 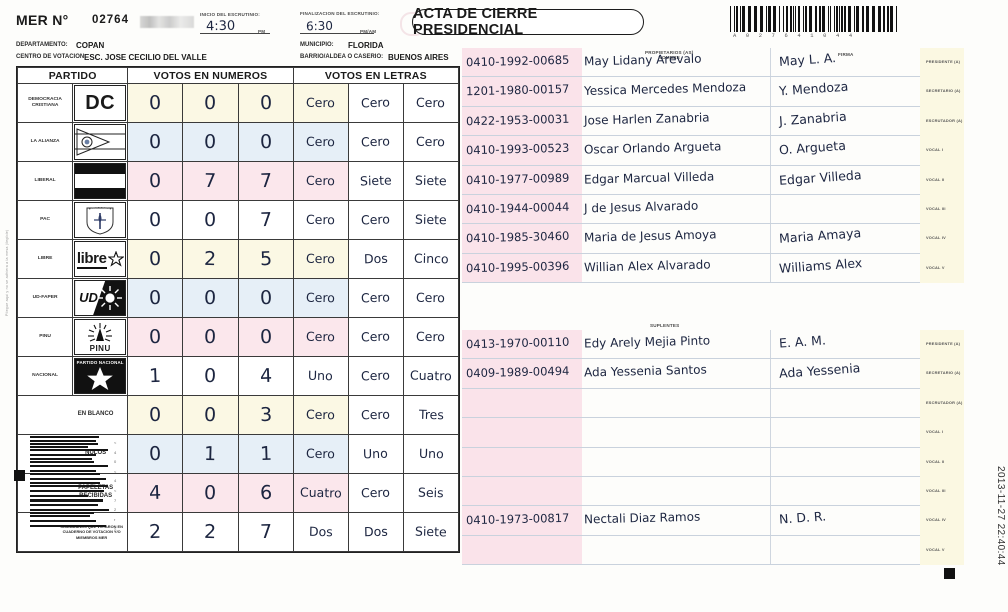 I want to click on vote-word: Dos, so click(x=375, y=258).